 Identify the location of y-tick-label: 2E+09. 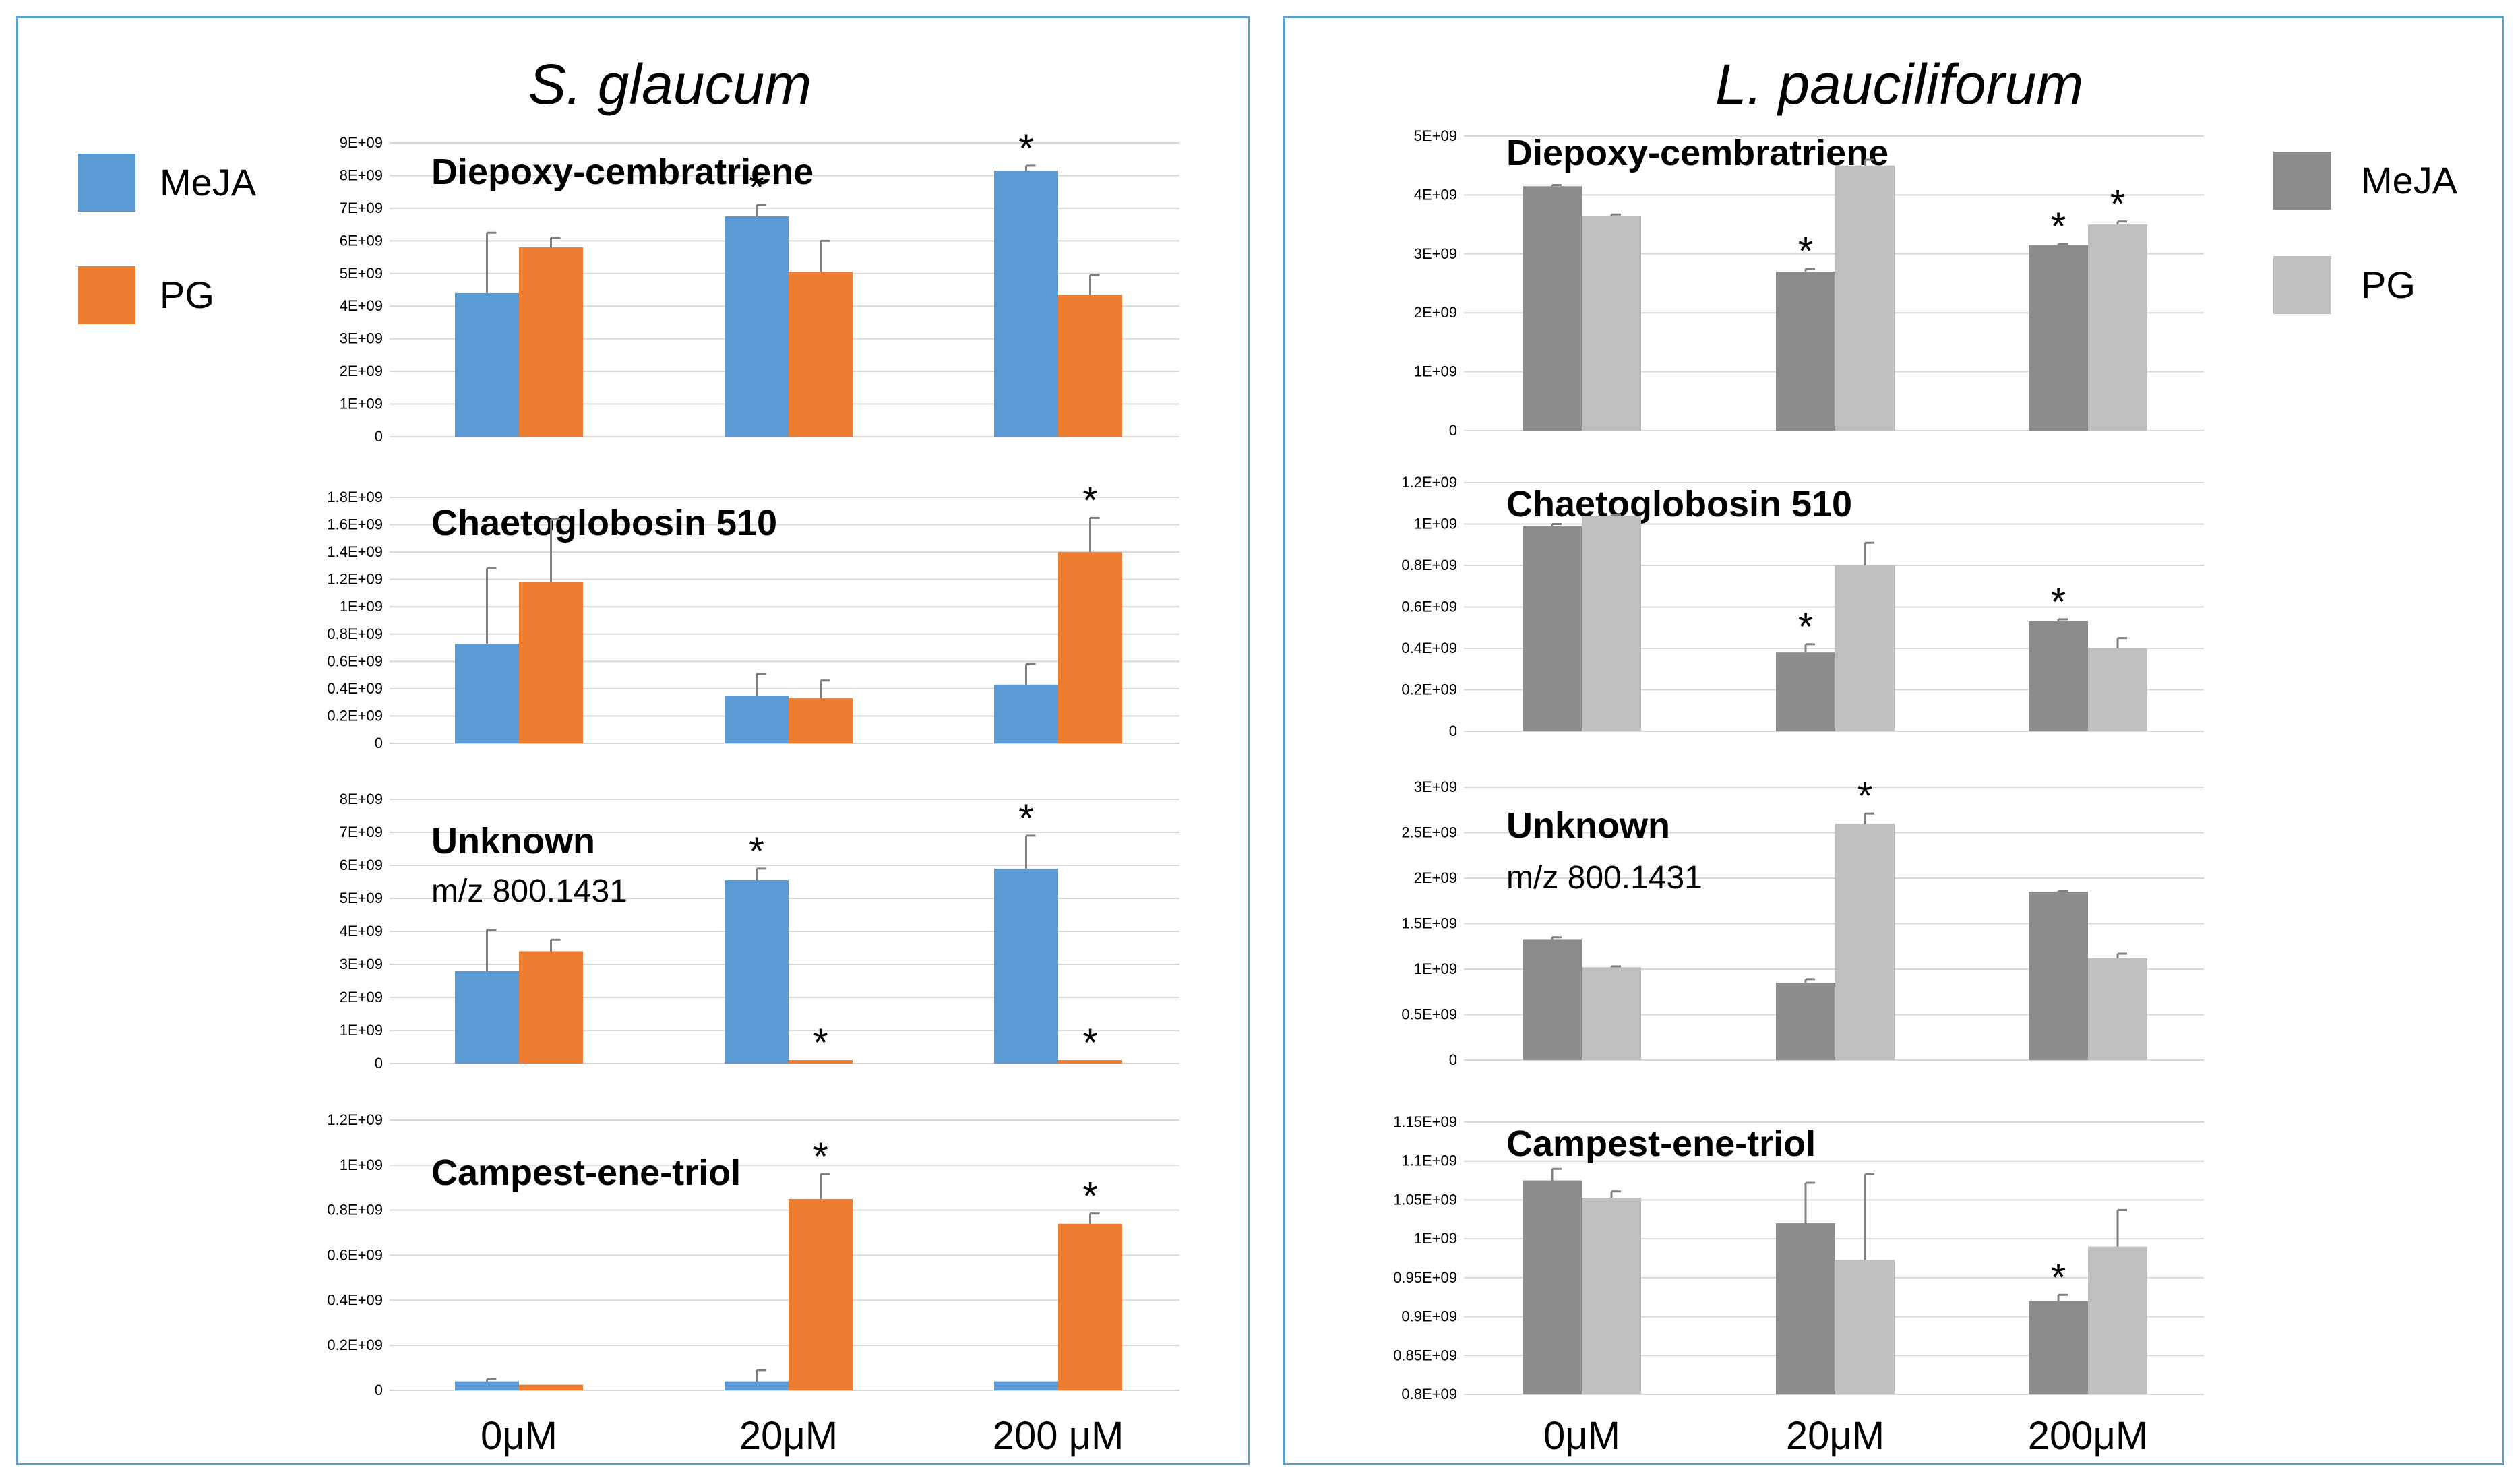
(1435, 877).